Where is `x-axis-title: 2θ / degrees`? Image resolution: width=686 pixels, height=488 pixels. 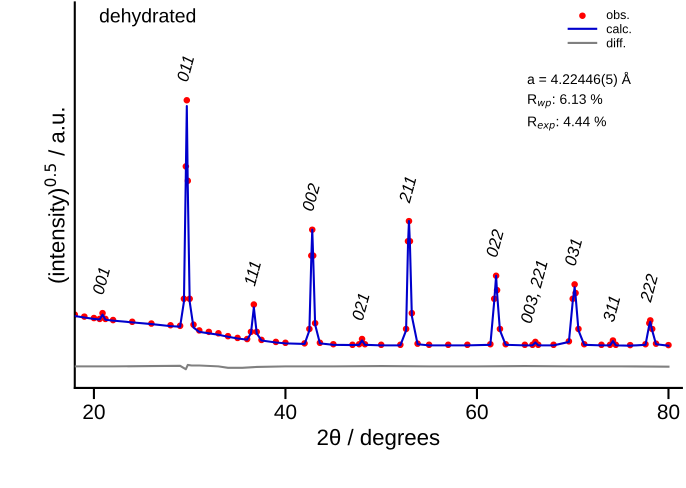
x-axis-title: 2θ / degrees is located at coordinates (379, 439).